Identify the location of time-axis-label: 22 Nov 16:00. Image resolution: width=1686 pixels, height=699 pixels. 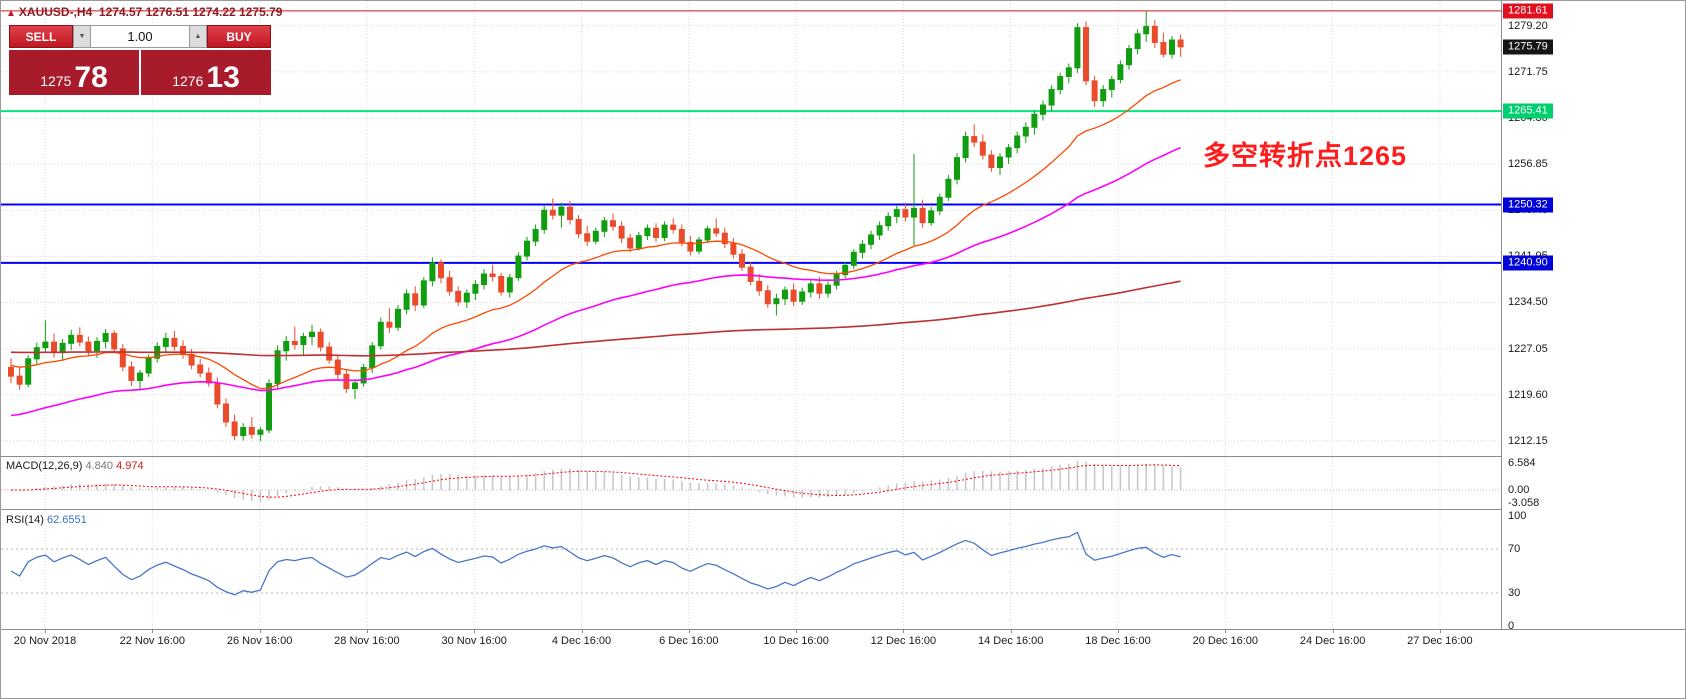
(152, 641).